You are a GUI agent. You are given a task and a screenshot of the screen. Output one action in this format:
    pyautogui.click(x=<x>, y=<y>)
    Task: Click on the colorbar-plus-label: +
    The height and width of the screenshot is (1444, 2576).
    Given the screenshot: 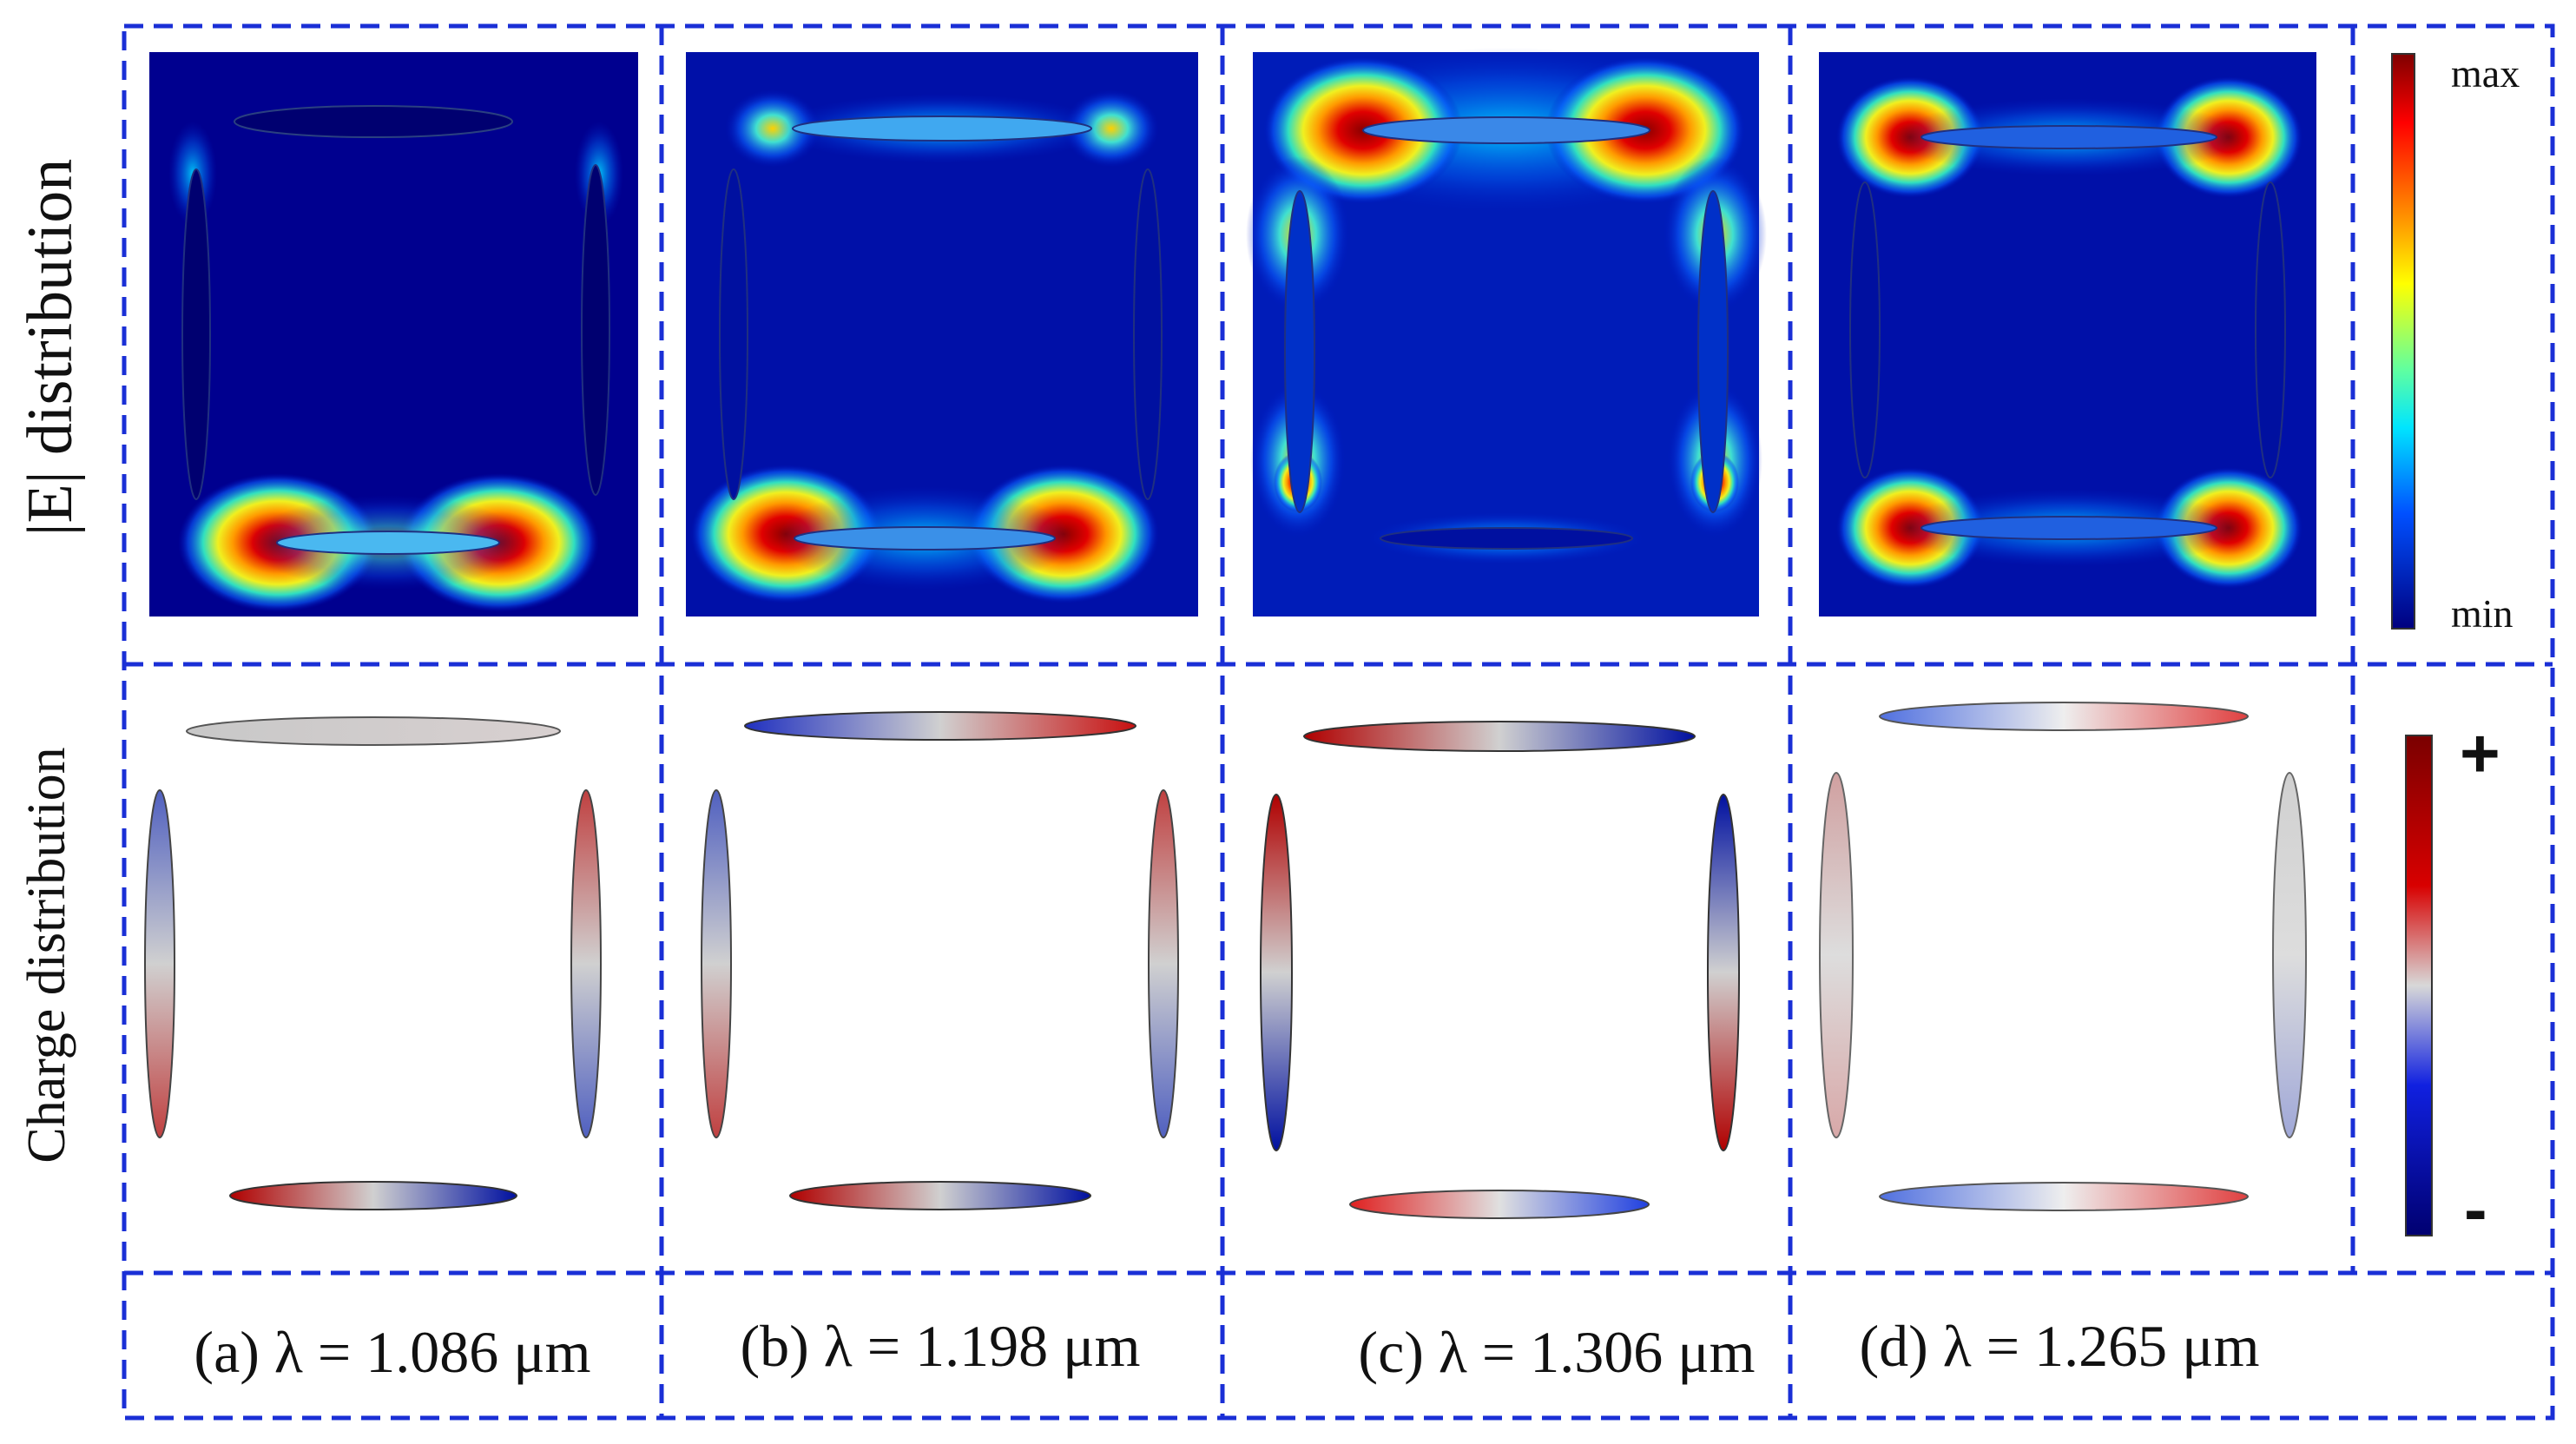 What is the action you would take?
    pyautogui.click(x=2480, y=753)
    